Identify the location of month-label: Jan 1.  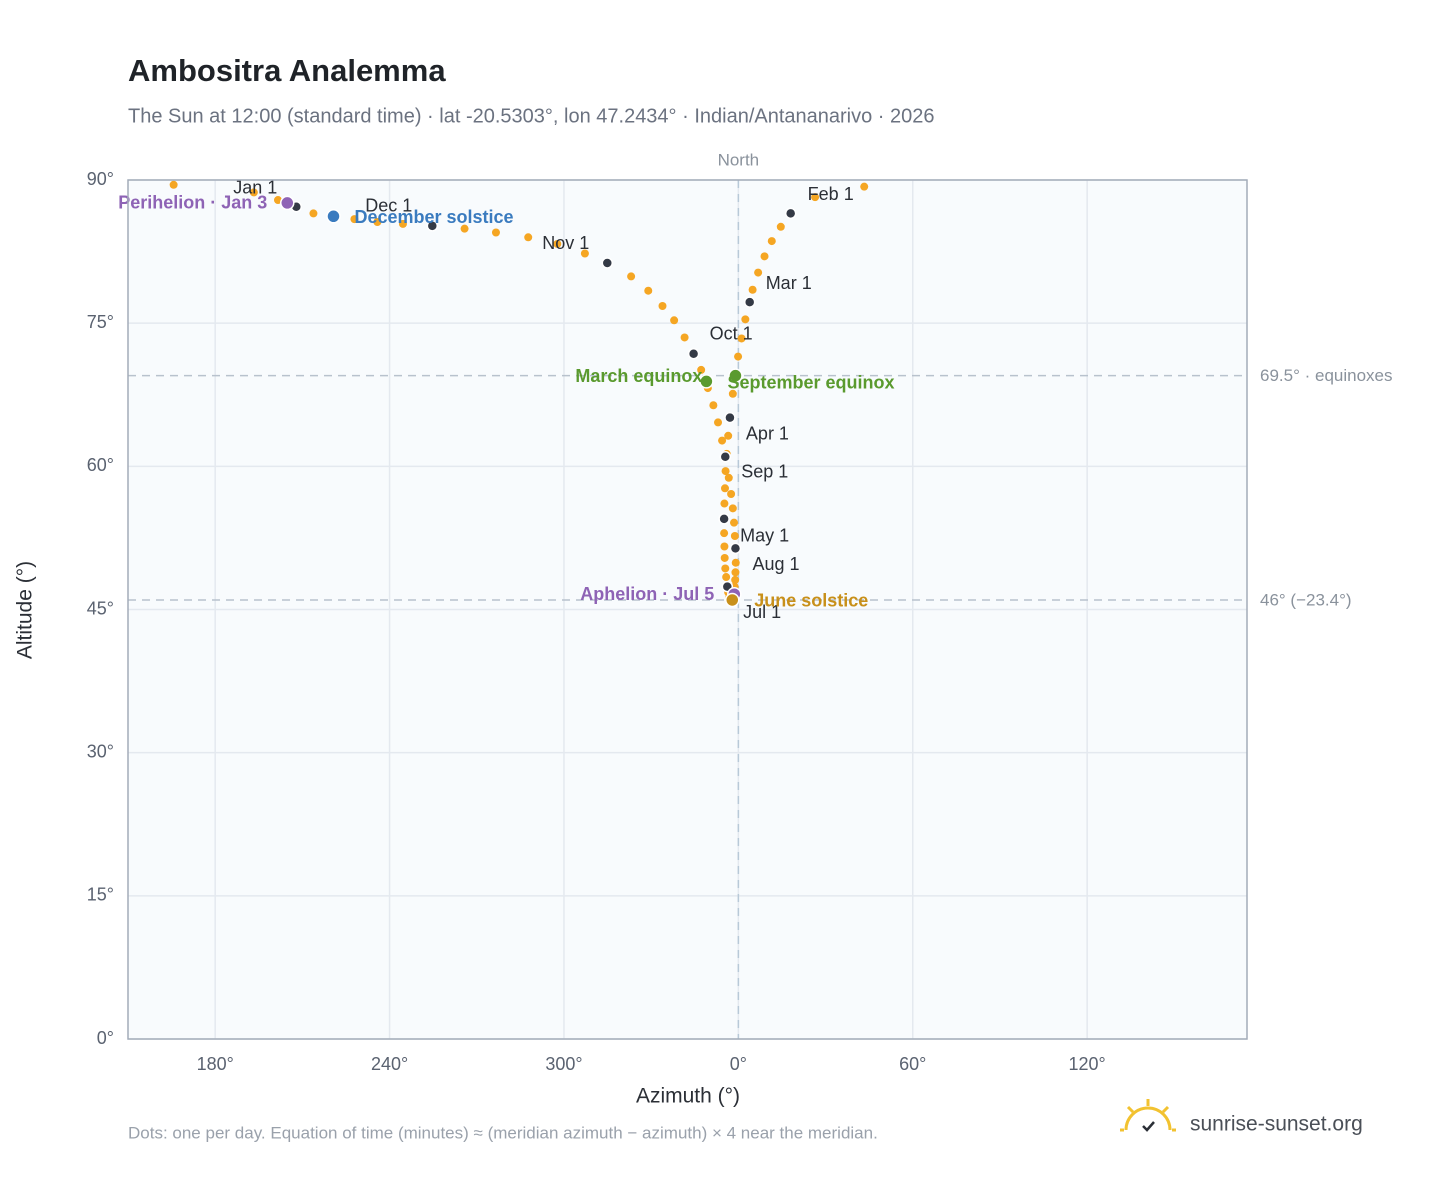
(255, 187).